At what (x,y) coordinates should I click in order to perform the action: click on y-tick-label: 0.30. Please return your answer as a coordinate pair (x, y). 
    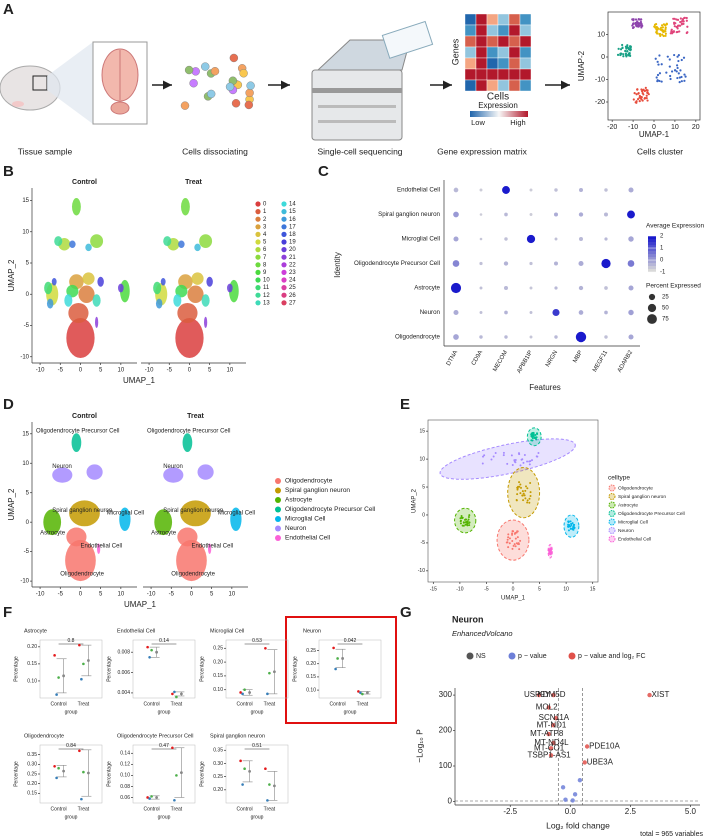
    Looking at the image, I should click on (32, 765).